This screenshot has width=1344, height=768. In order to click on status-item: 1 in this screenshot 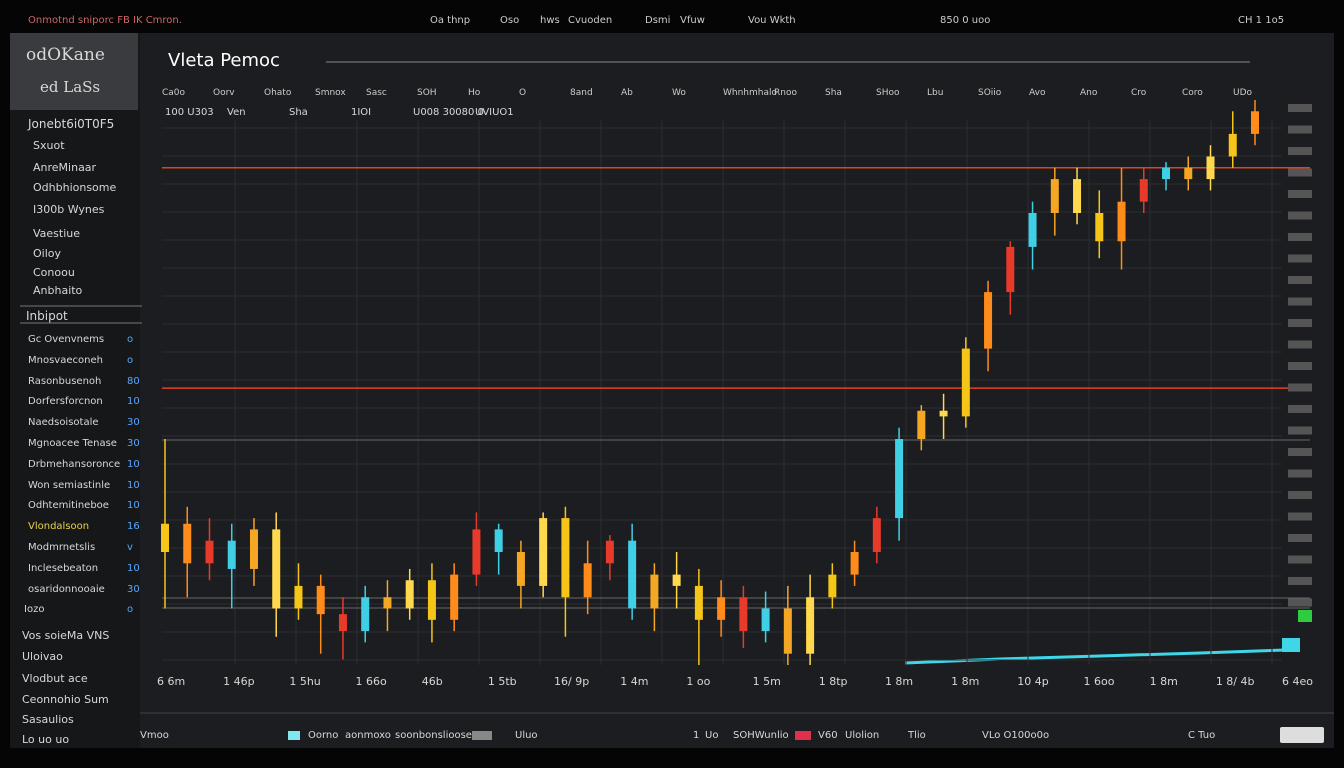, I will do `click(696, 735)`.